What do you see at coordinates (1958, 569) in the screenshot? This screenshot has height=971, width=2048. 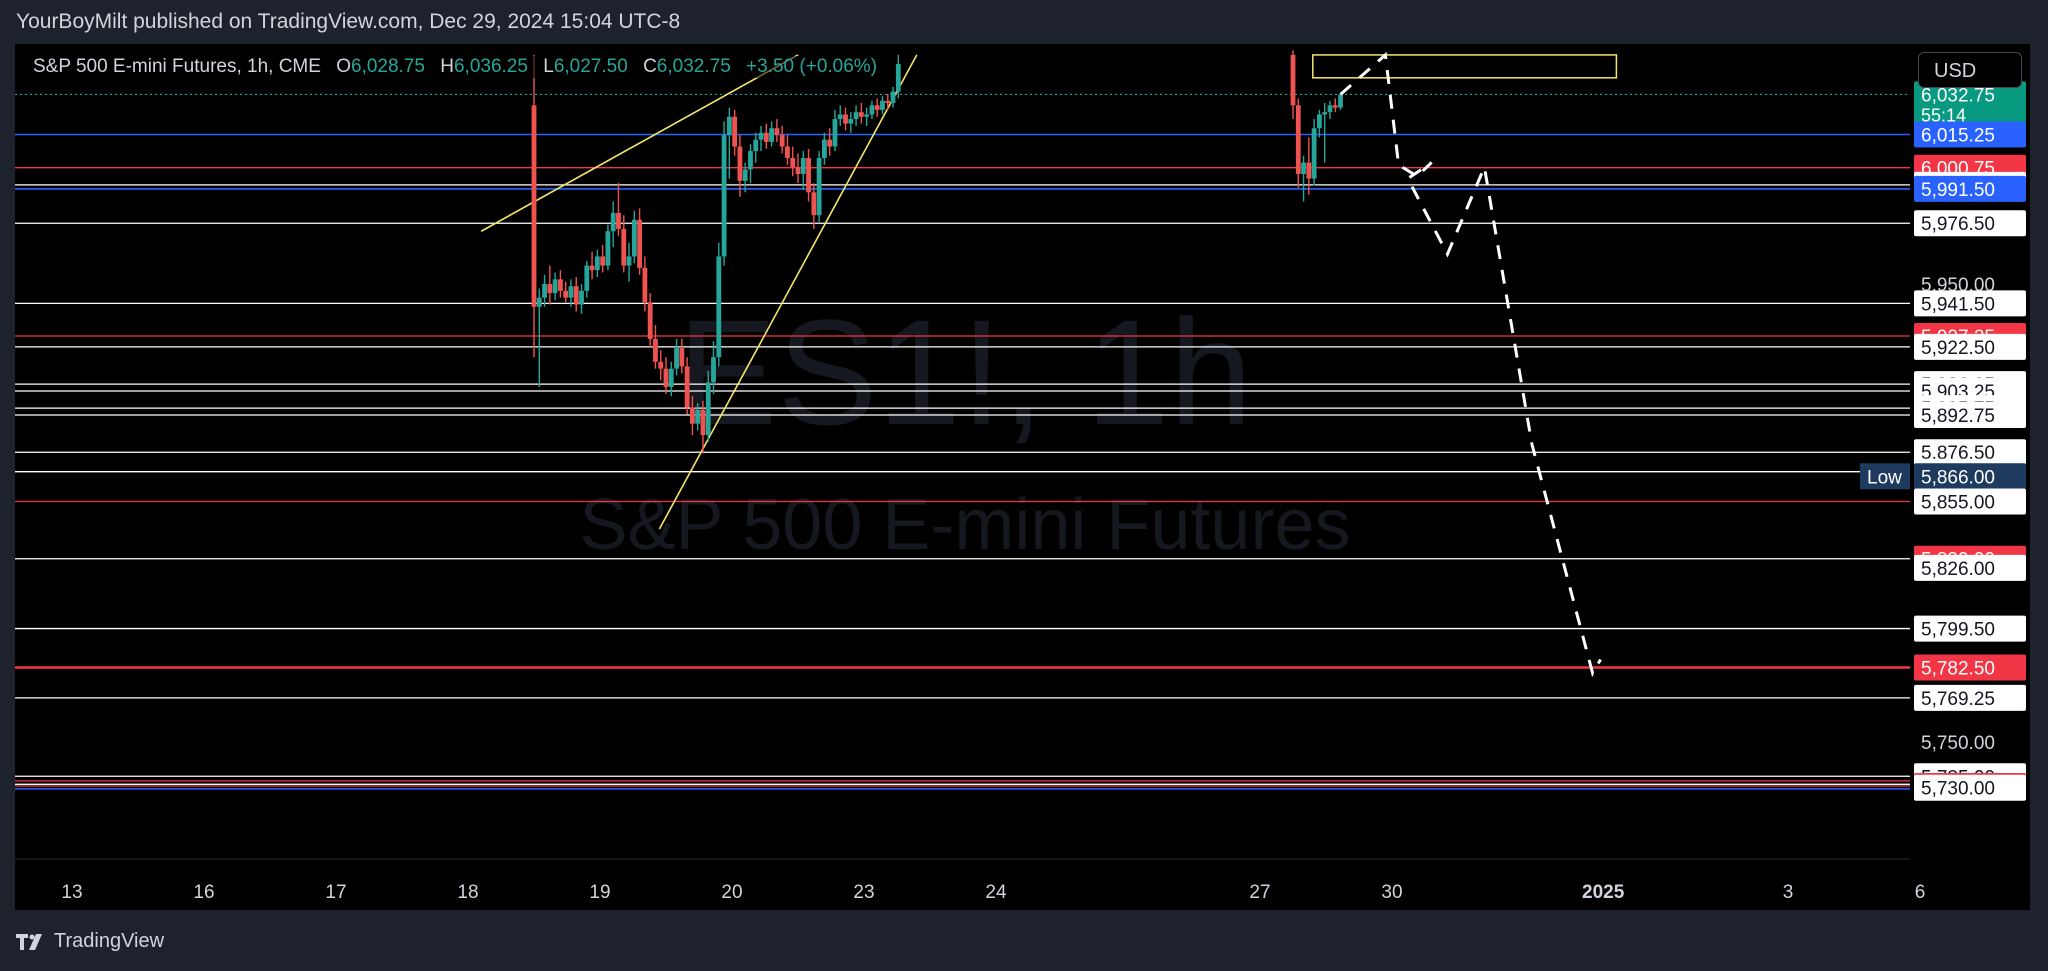 I see `price-label: 5,826.00` at bounding box center [1958, 569].